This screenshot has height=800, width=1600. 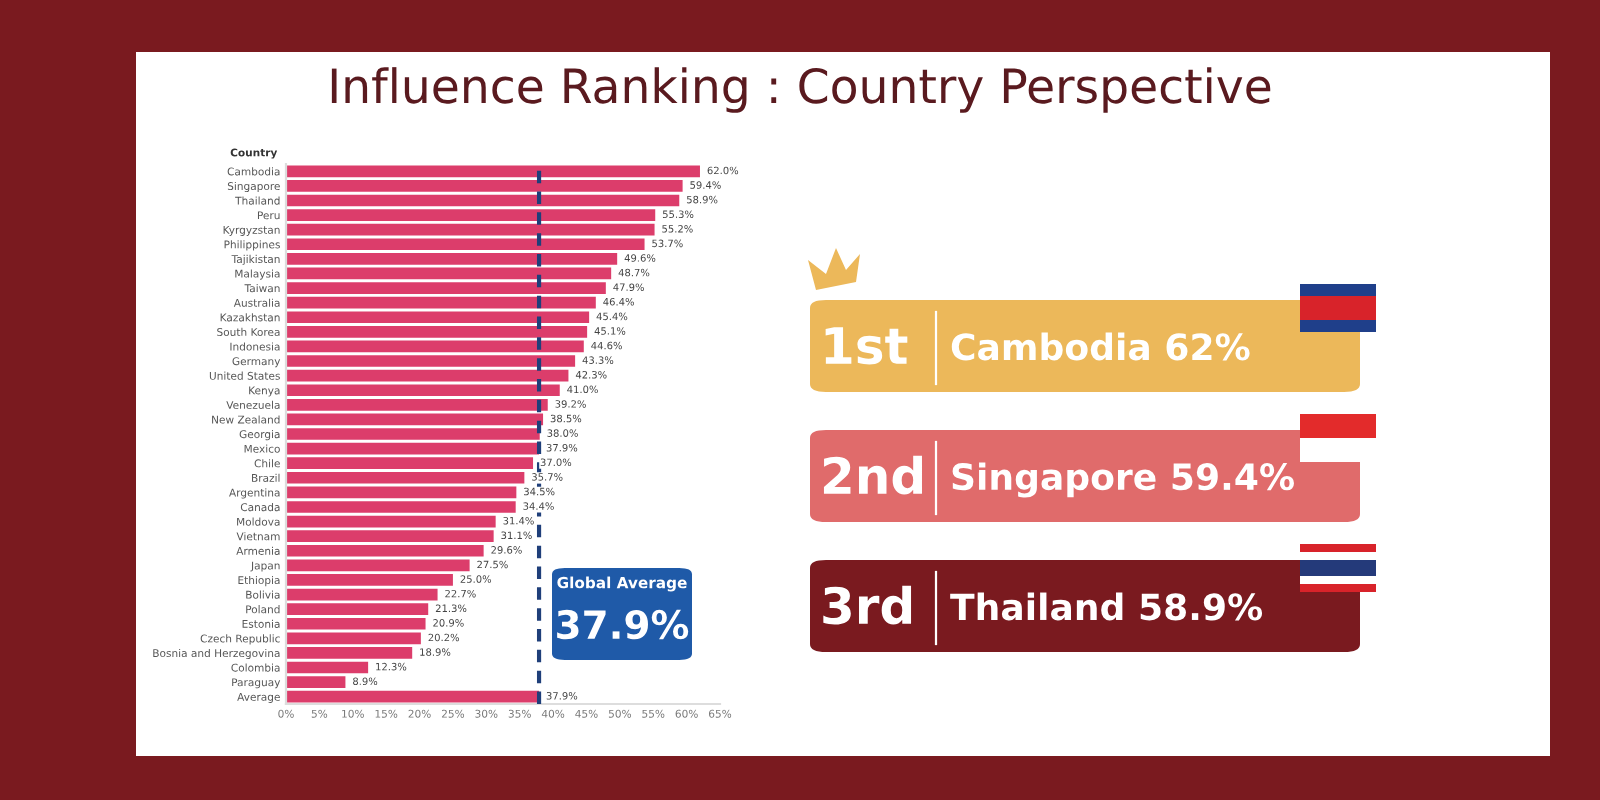 What do you see at coordinates (1106, 606) in the screenshot?
I see `text: Thailand 58.9%` at bounding box center [1106, 606].